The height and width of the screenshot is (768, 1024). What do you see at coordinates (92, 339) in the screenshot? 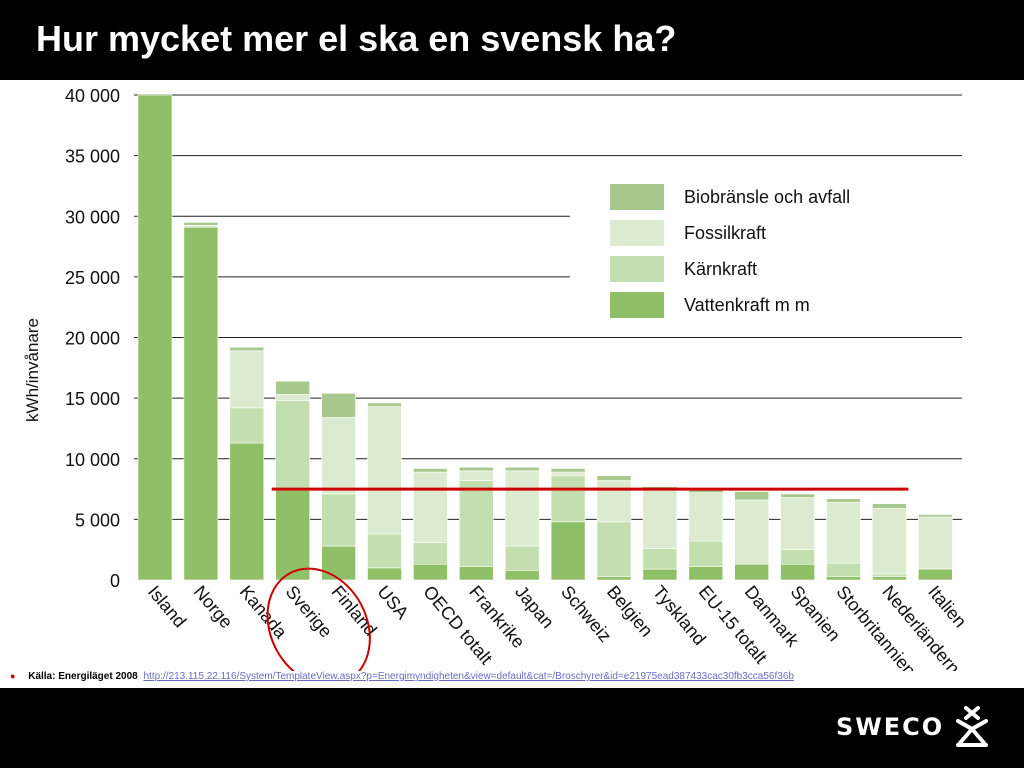
I see `y-tick-label: 20 000` at bounding box center [92, 339].